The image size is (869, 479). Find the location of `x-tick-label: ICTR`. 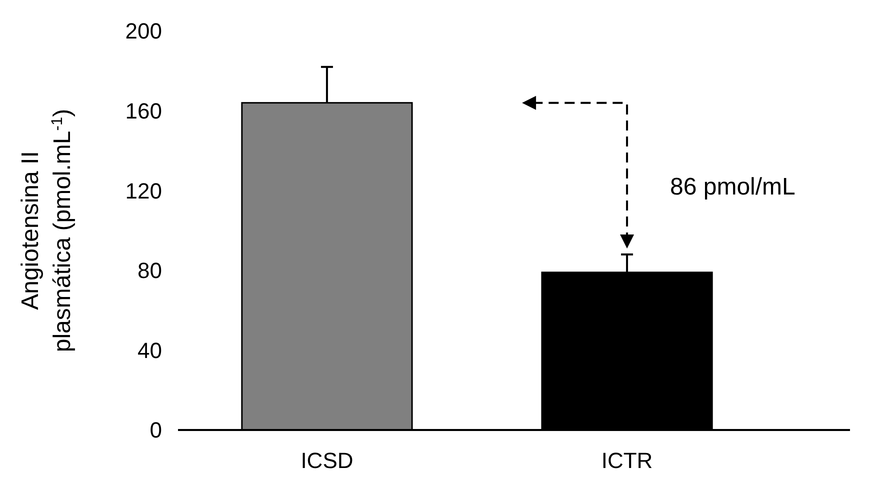

x-tick-label: ICTR is located at coordinates (627, 460).